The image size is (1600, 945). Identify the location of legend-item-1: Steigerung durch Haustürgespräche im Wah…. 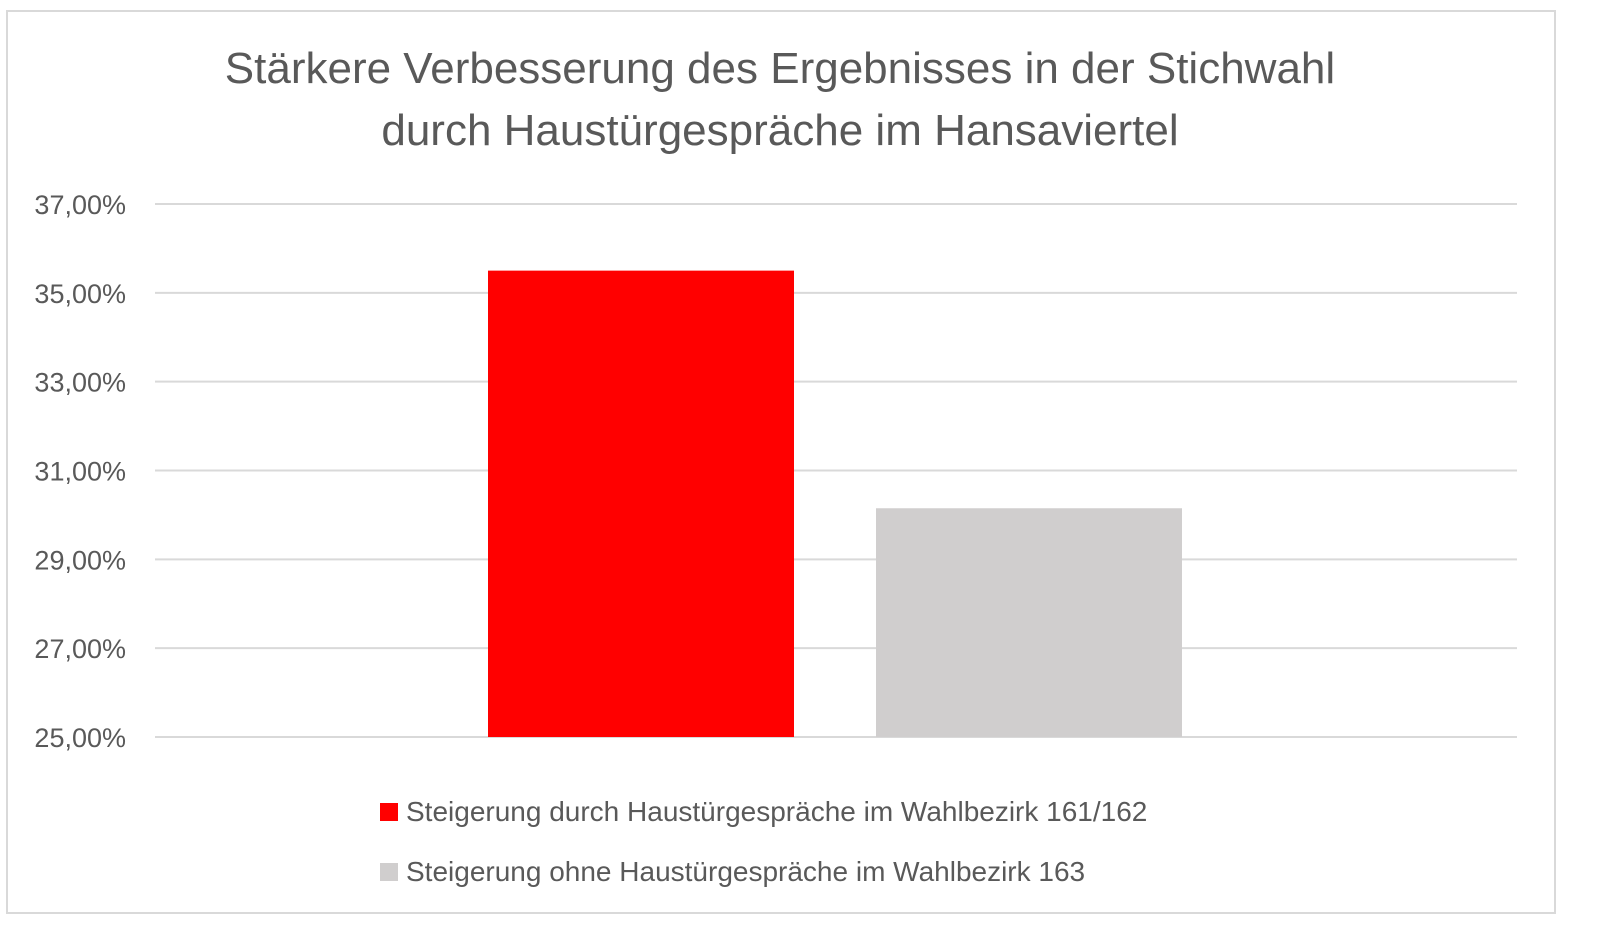
(763, 812).